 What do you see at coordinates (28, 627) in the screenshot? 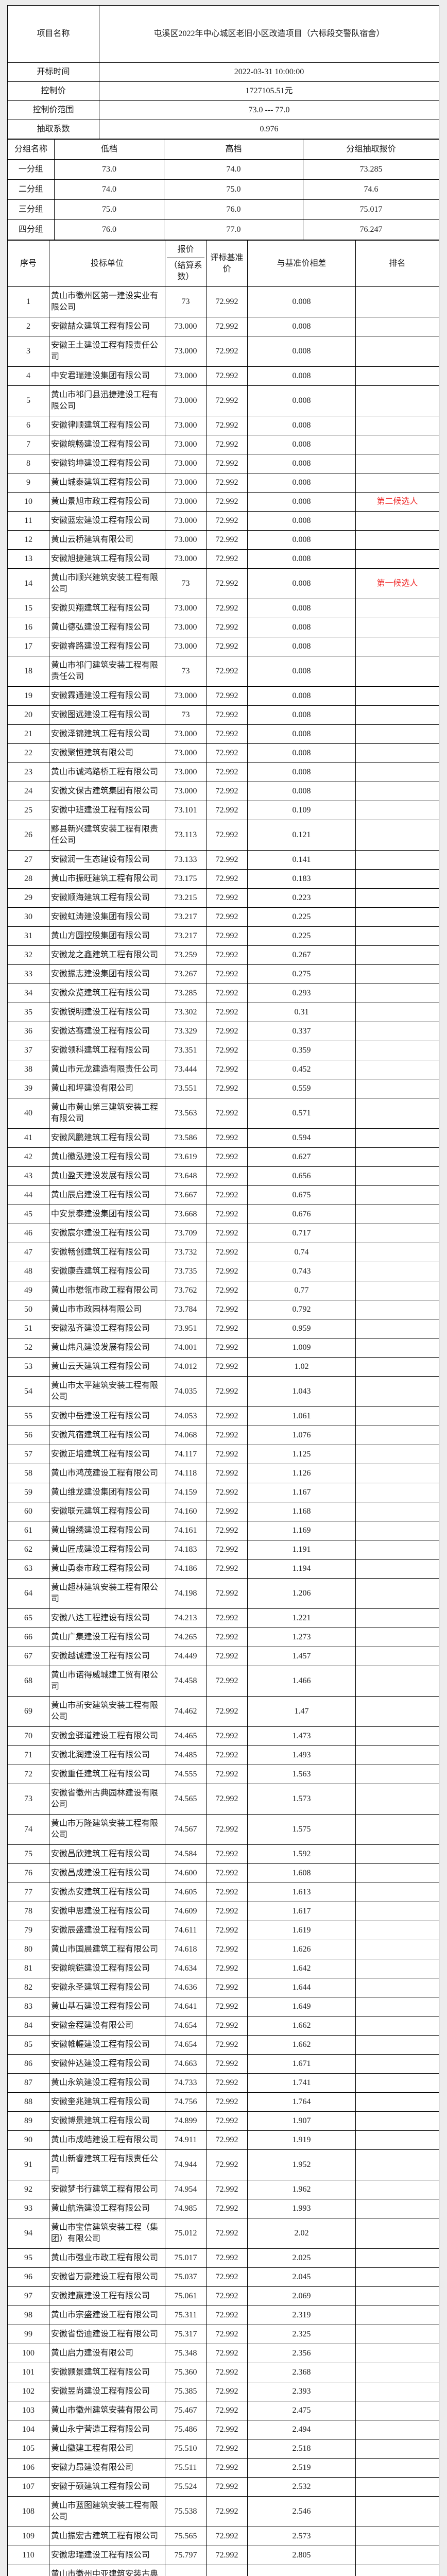
I see `seq-cell: 16` at bounding box center [28, 627].